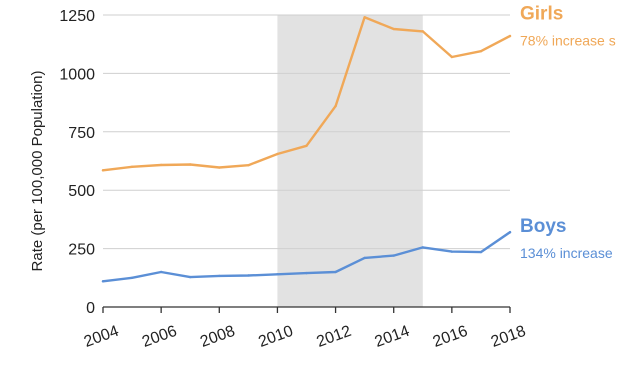  What do you see at coordinates (132, 277) in the screenshot?
I see `data-point-boys-2005` at bounding box center [132, 277].